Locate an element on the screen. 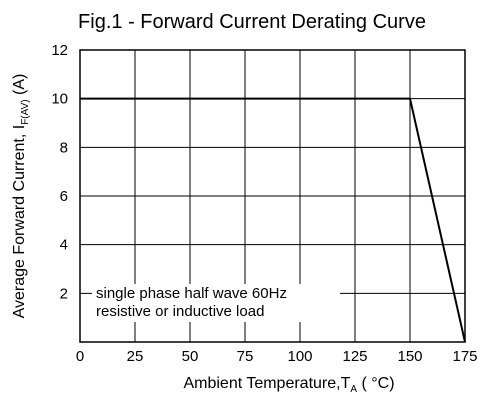 The image size is (482, 396). chart-title: Fig.1 - Forward Current Derating Curve is located at coordinates (252, 22).